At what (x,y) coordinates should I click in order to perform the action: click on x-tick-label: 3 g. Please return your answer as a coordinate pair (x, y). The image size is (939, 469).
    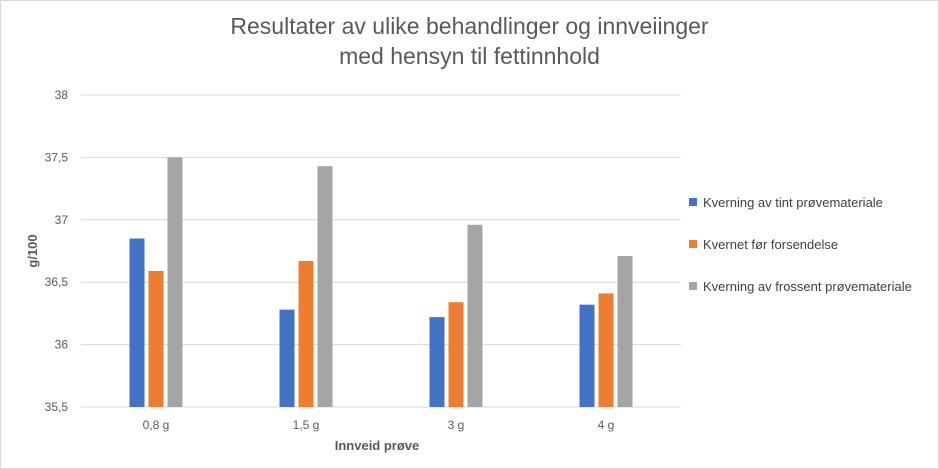
    Looking at the image, I should click on (456, 425).